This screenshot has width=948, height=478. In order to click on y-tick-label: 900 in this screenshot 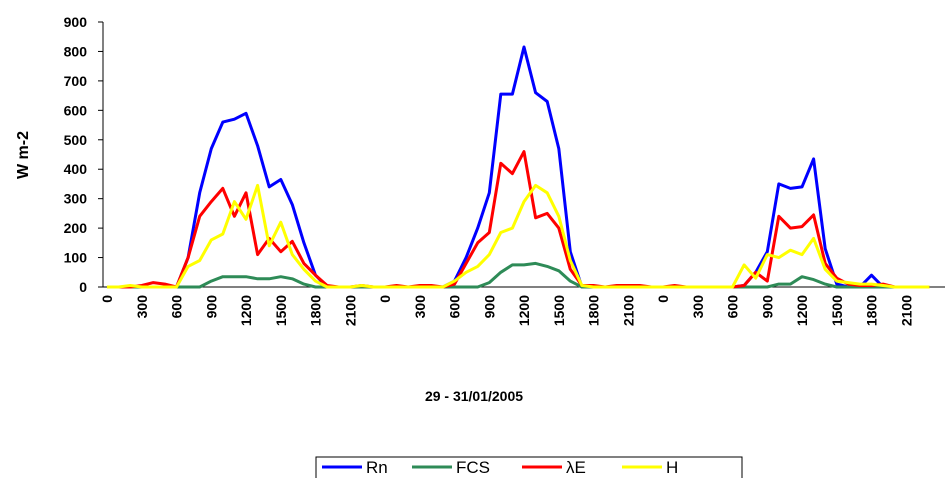, I will do `click(76, 22)`.